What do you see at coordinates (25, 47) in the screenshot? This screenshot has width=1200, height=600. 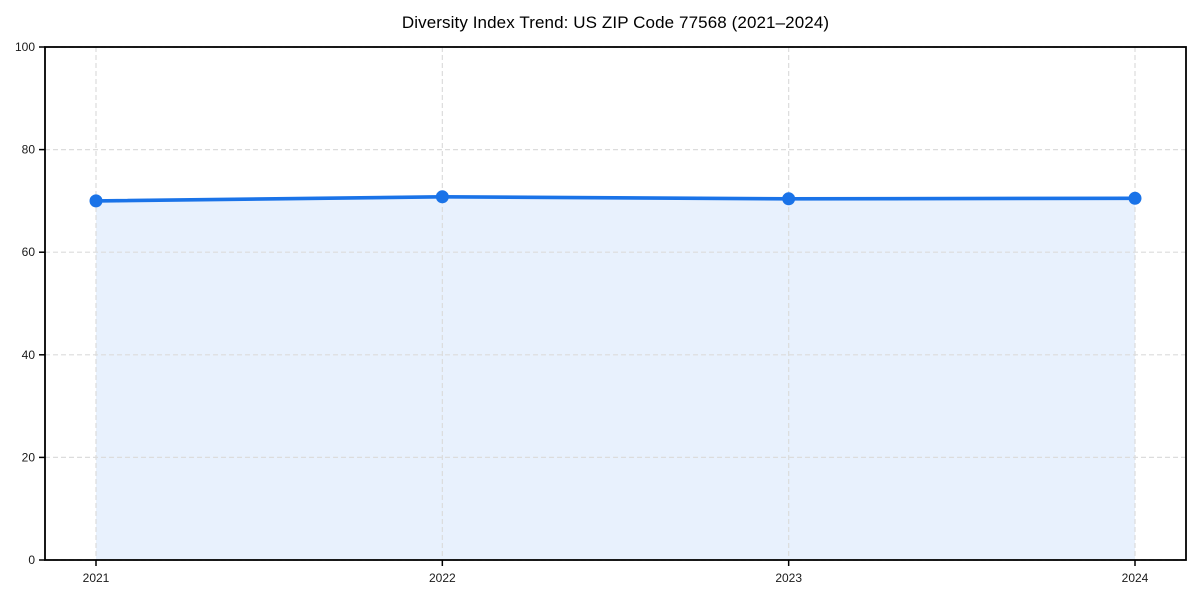 I see `y-tick-label: 100` at bounding box center [25, 47].